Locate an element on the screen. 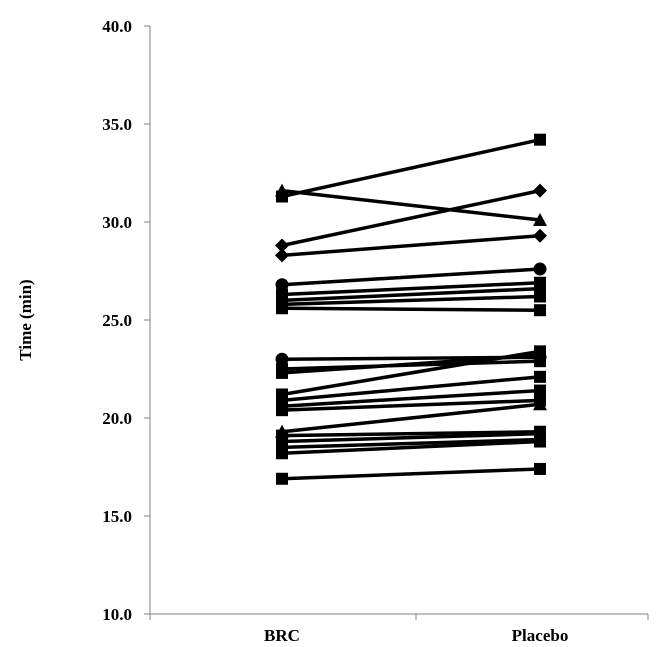  y-tick-label: 20.0 is located at coordinates (117, 418).